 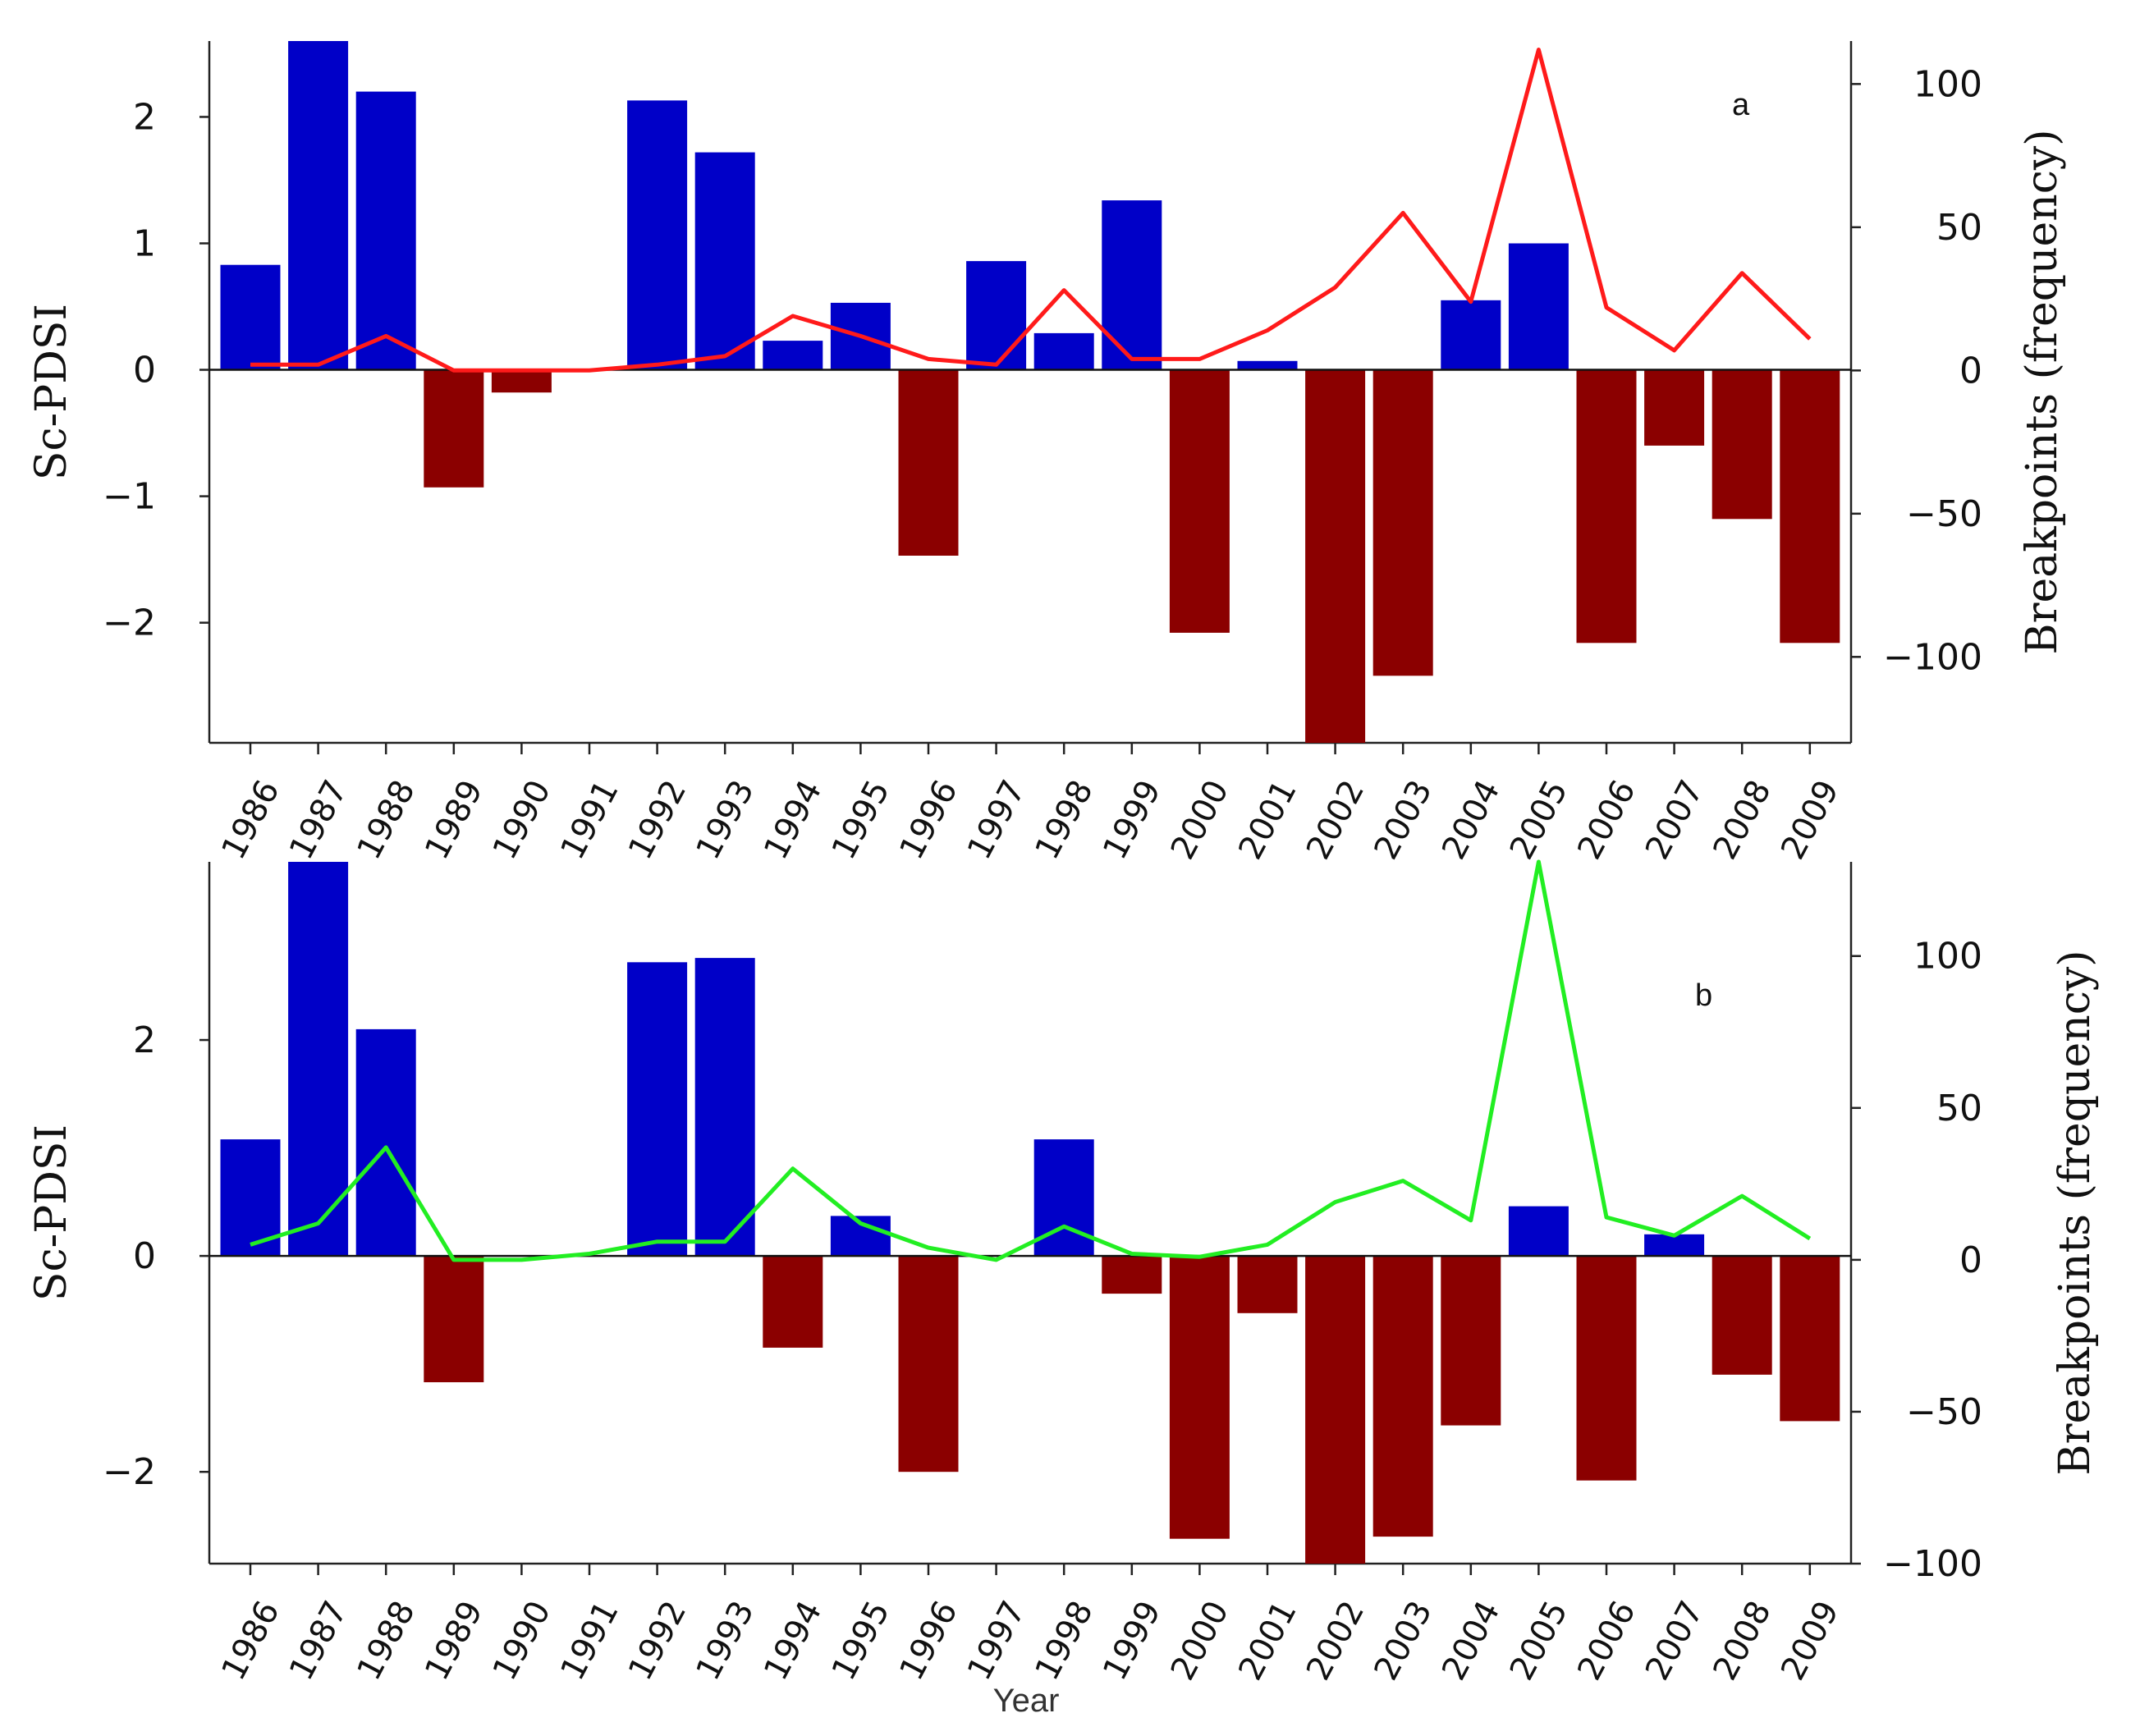 I want to click on panel-b-bar-2009, so click(x=1810, y=1339).